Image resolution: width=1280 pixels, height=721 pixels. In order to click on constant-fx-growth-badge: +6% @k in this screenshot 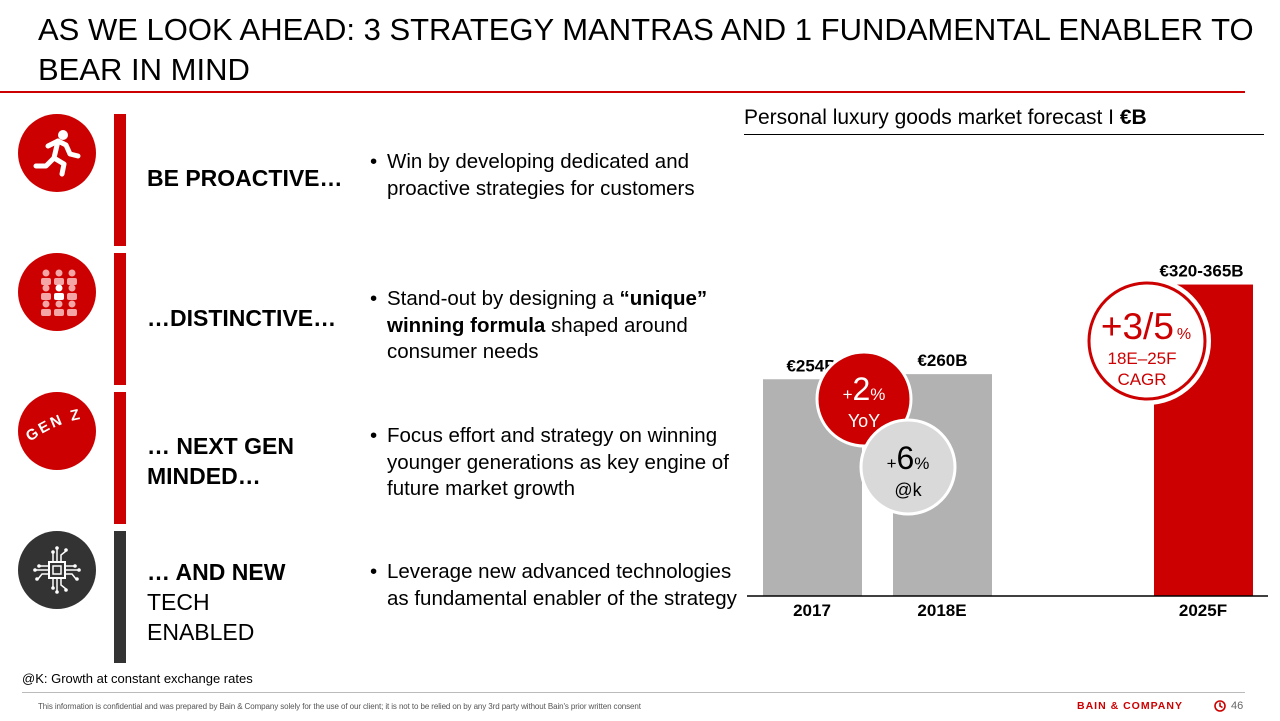, I will do `click(908, 467)`.